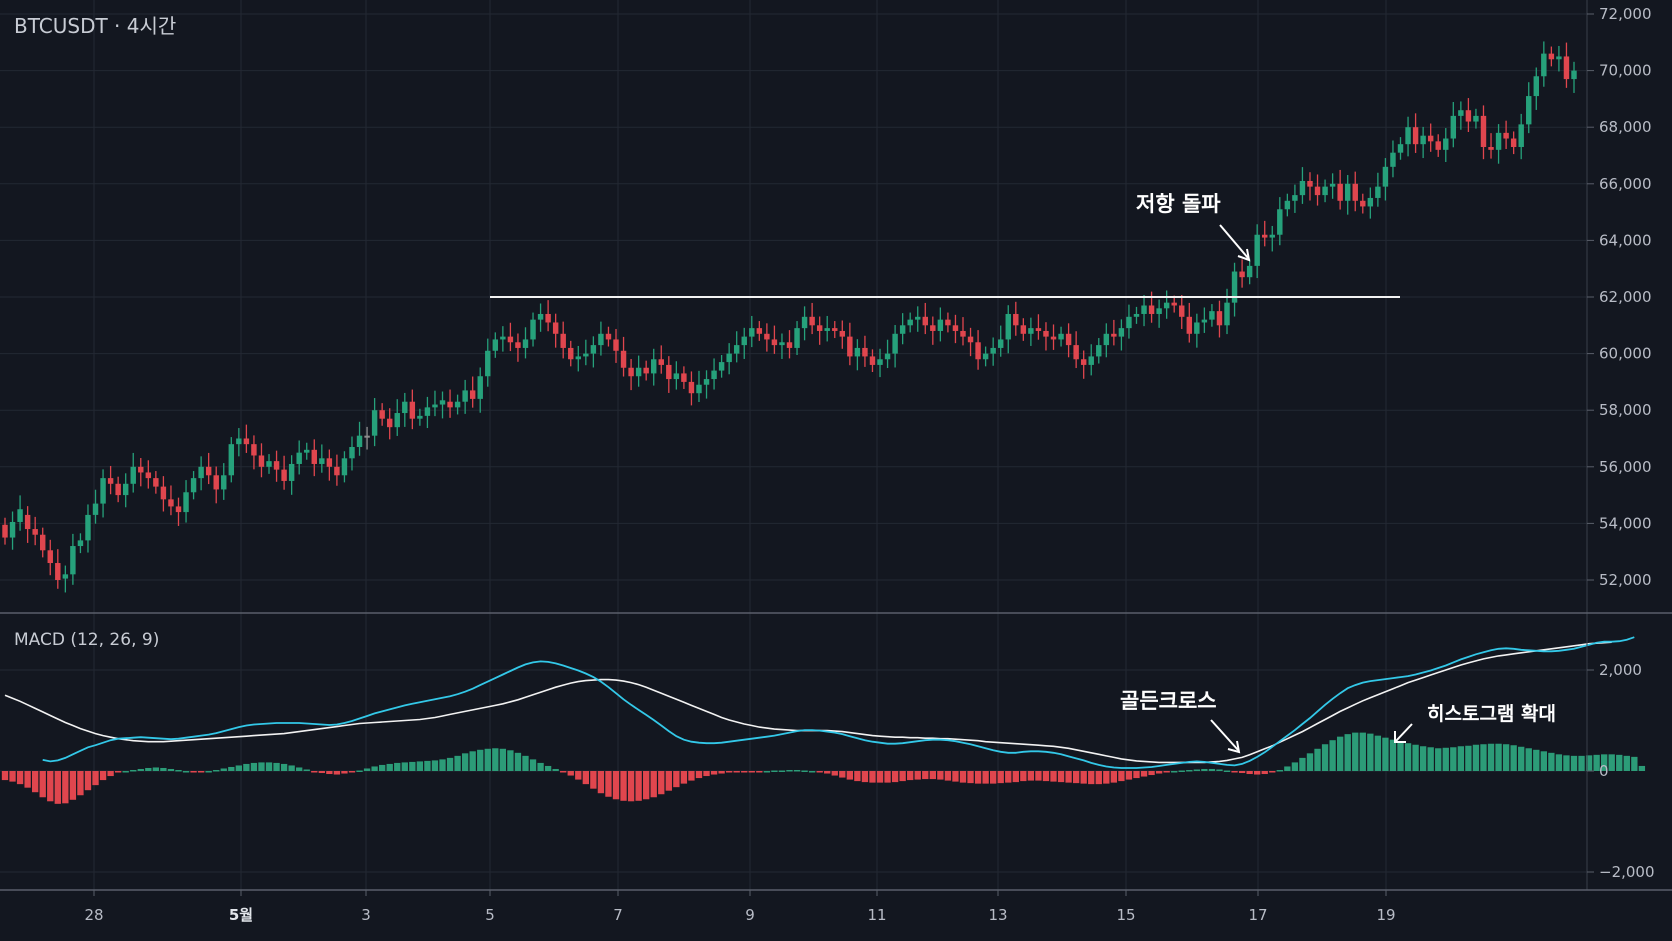 The height and width of the screenshot is (941, 1672). Describe the element at coordinates (1257, 915) in the screenshot. I see `time-tick-label: 17` at that location.